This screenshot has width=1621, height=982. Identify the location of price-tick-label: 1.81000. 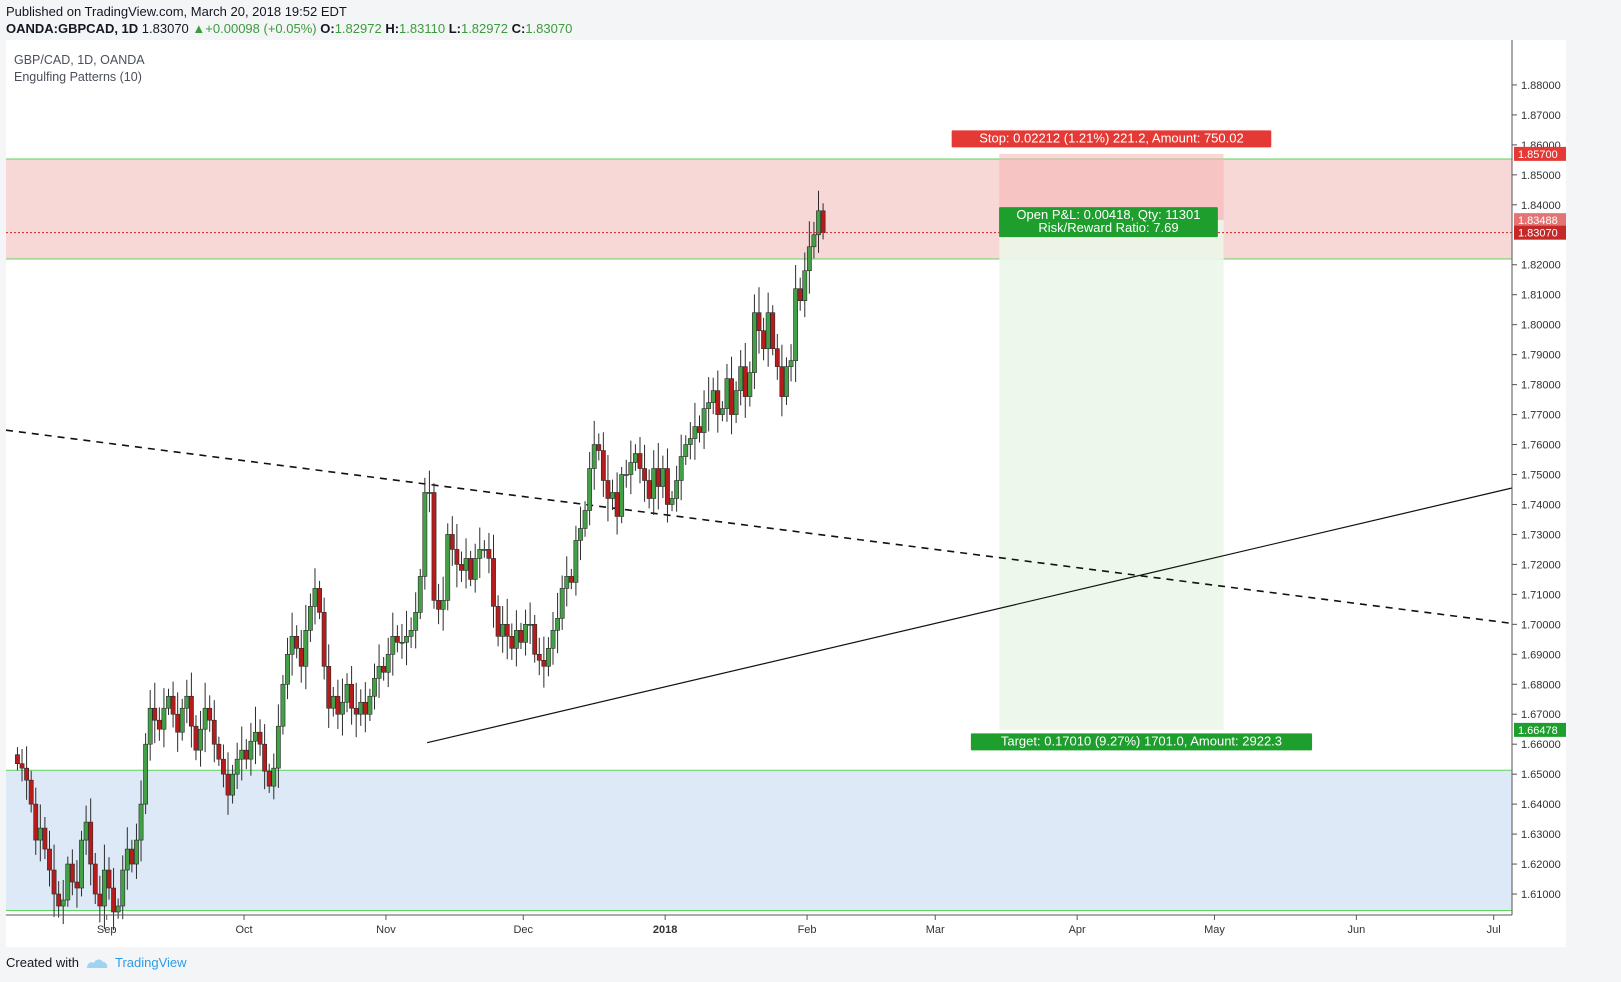
(1541, 296).